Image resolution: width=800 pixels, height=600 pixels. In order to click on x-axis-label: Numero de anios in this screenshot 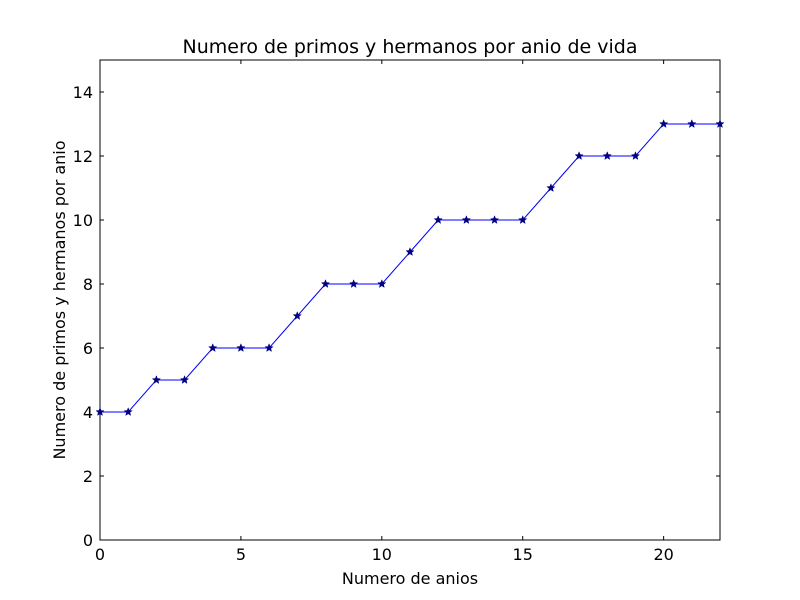, I will do `click(410, 578)`.